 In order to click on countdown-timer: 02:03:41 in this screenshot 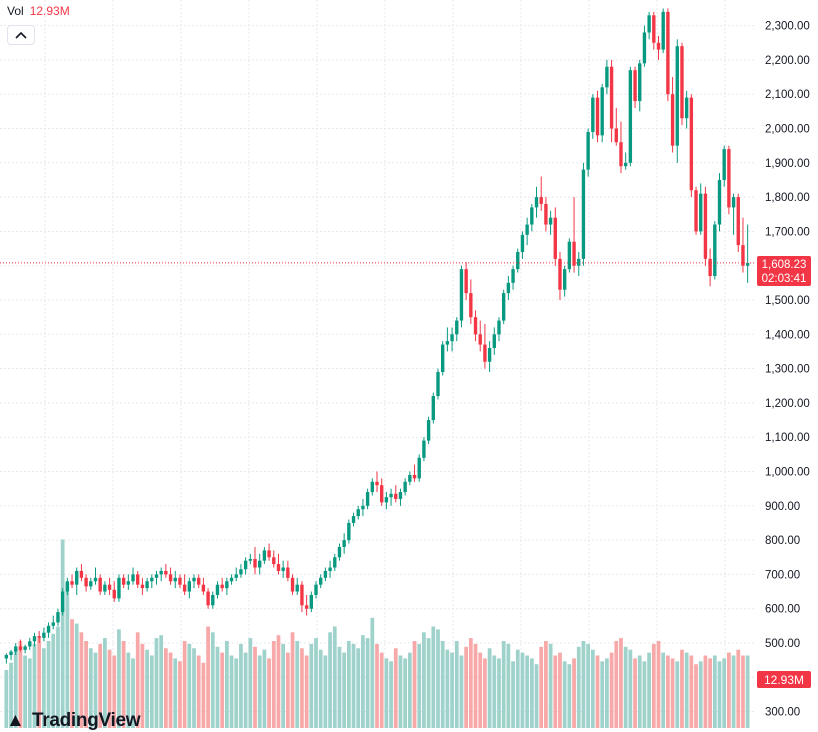, I will do `click(784, 279)`.